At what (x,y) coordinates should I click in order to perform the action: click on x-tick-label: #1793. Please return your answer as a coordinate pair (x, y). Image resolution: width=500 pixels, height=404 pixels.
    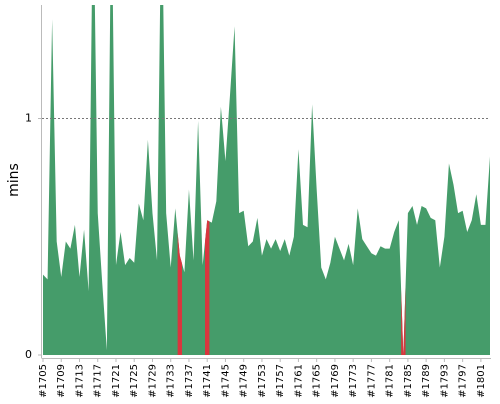
    Looking at the image, I should click on (444, 381).